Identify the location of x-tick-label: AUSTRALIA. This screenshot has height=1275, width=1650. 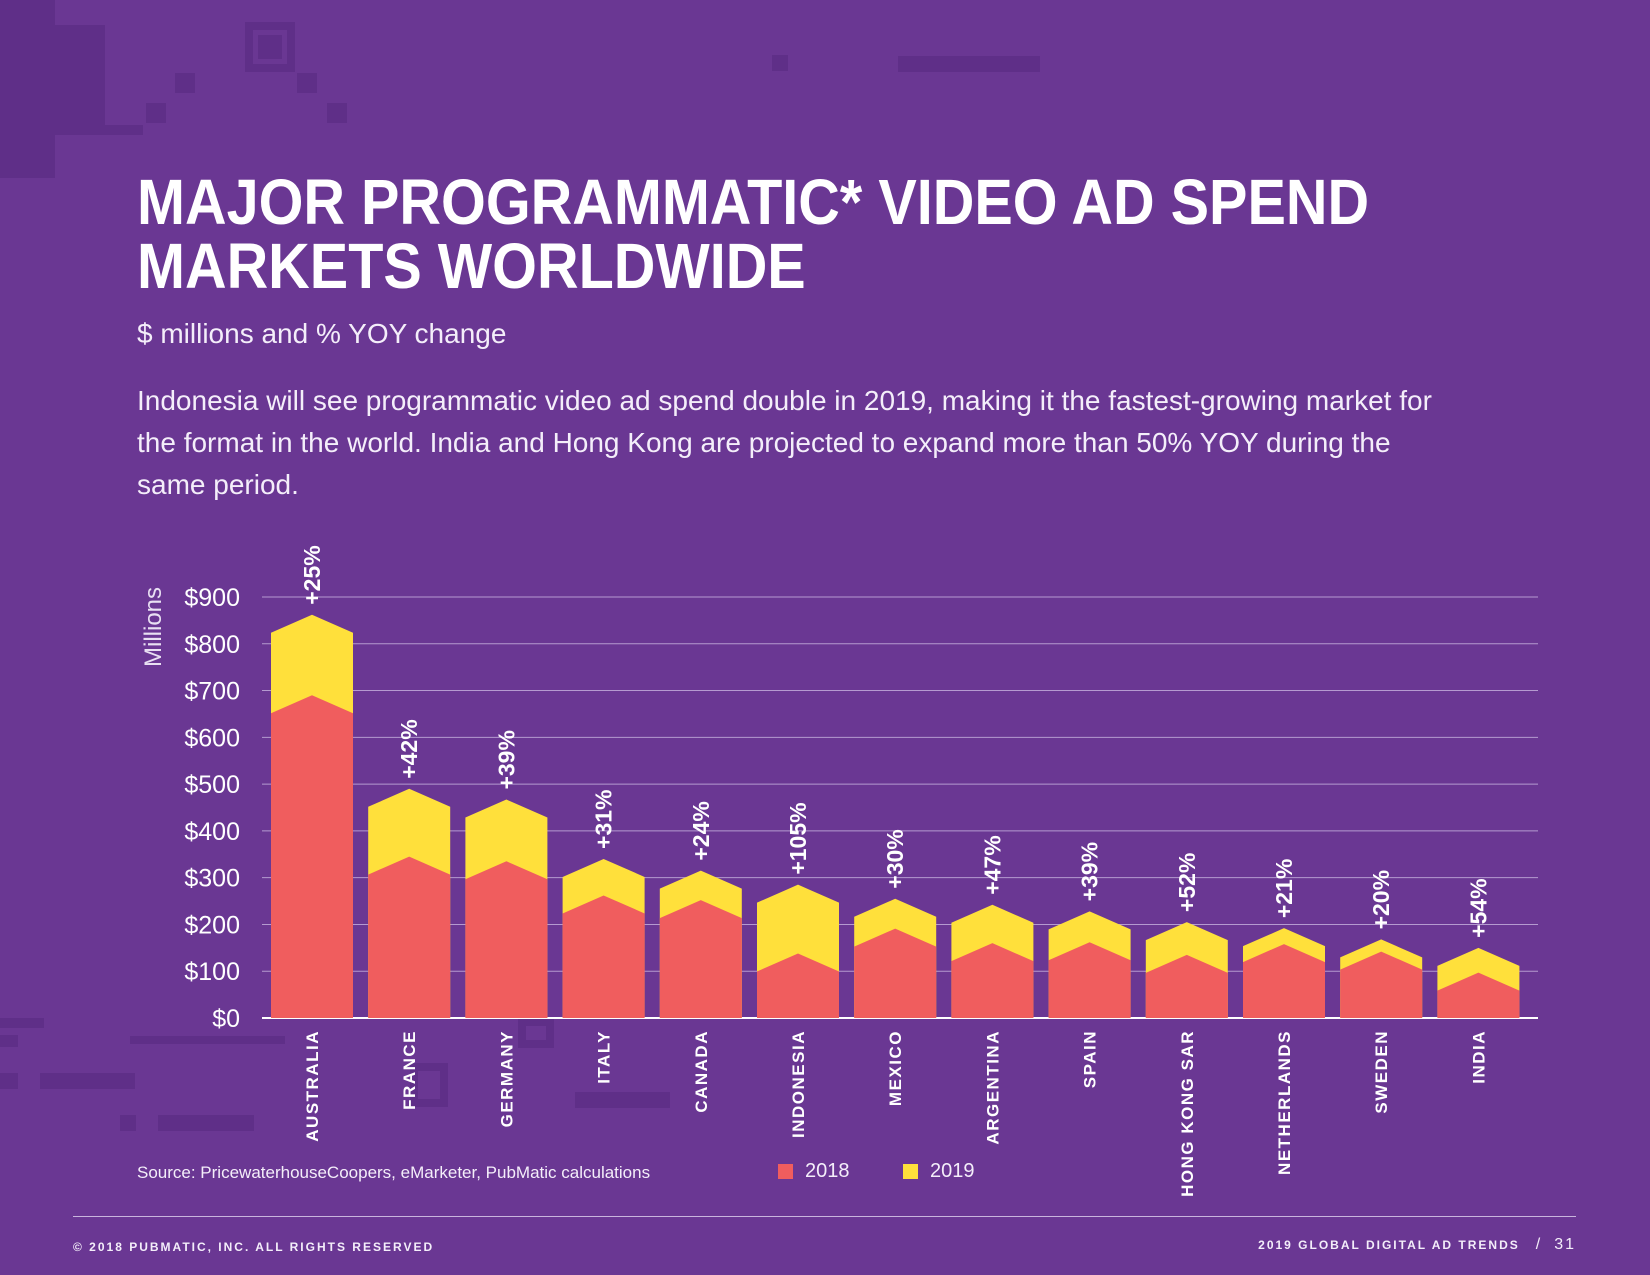
(312, 1086).